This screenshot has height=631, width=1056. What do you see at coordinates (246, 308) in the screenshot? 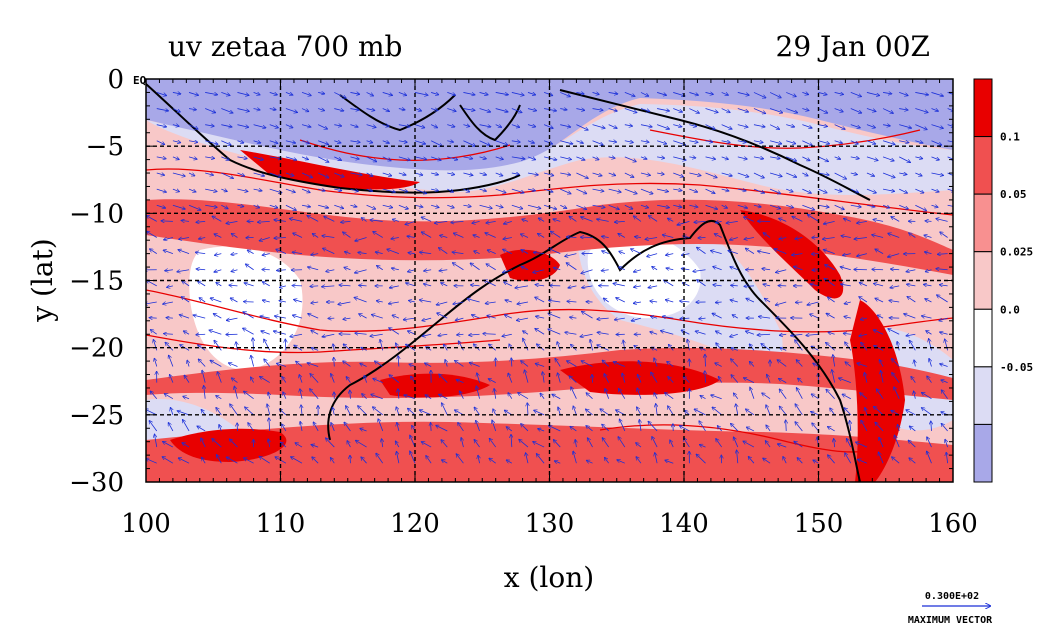
I see `negative-vorticity-west` at bounding box center [246, 308].